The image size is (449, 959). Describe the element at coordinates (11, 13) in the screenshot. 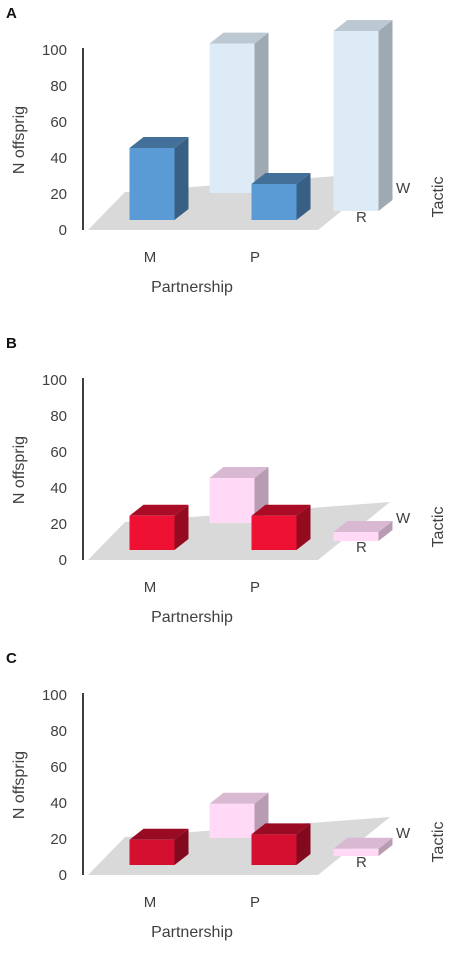

I see `panel-label: A` at that location.